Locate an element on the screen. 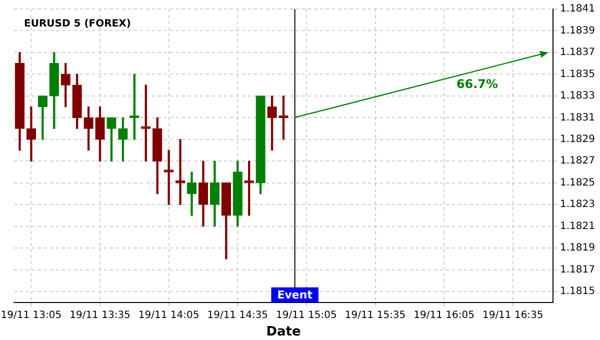 This screenshot has width=600, height=340. text: EURUSD 5 (FOREX) is located at coordinates (77, 24).